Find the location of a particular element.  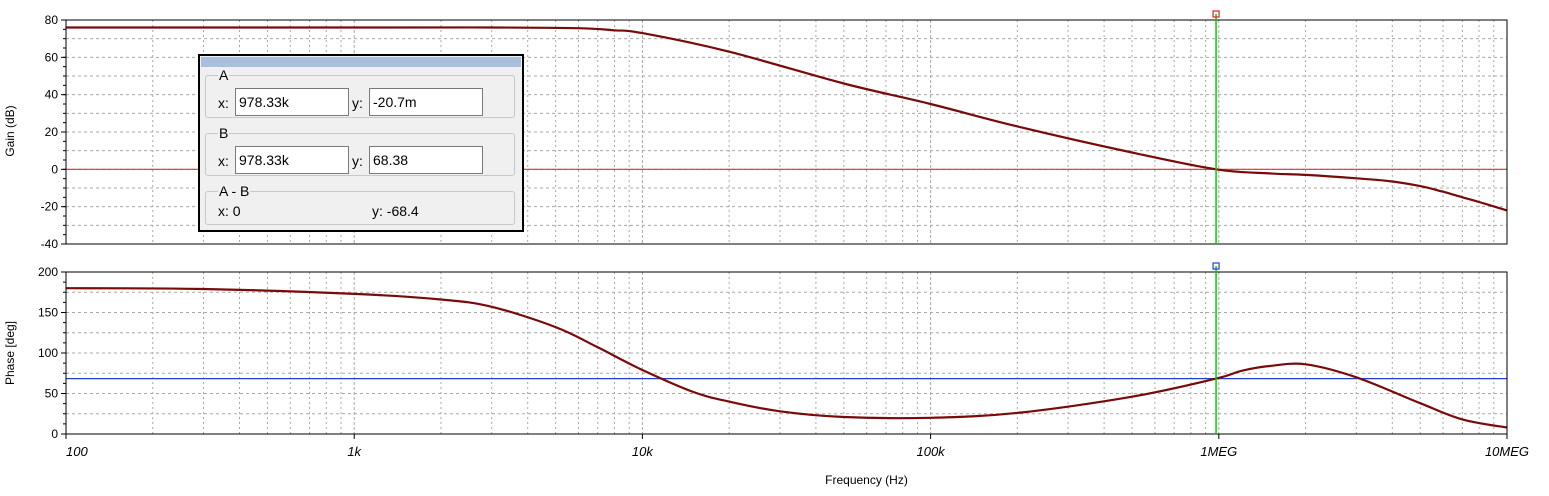

x-tick-label: 1MEG is located at coordinates (1218, 451).